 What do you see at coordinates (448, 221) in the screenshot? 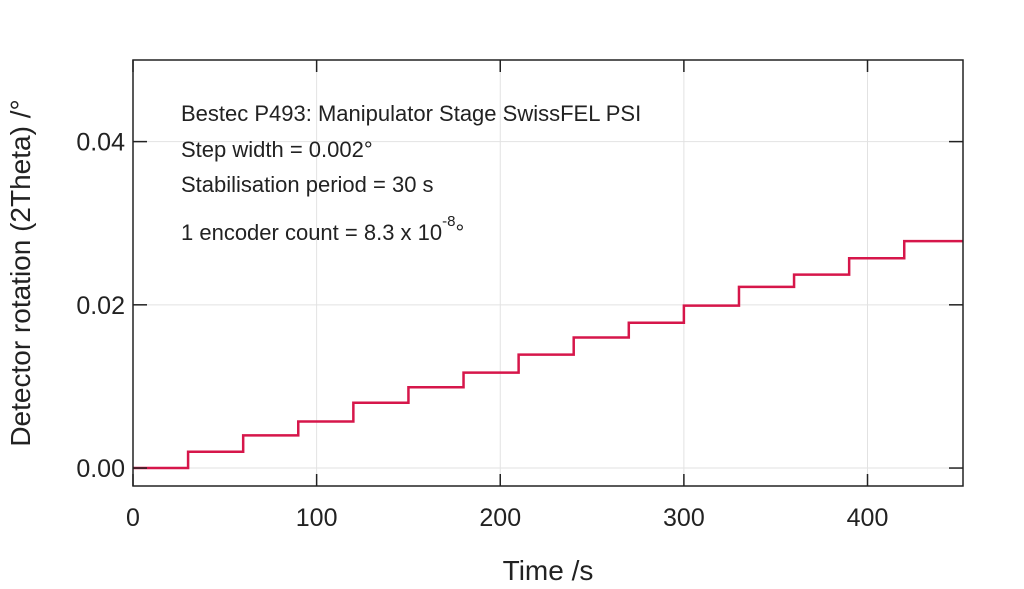
I see `encoder-exponent: -8` at bounding box center [448, 221].